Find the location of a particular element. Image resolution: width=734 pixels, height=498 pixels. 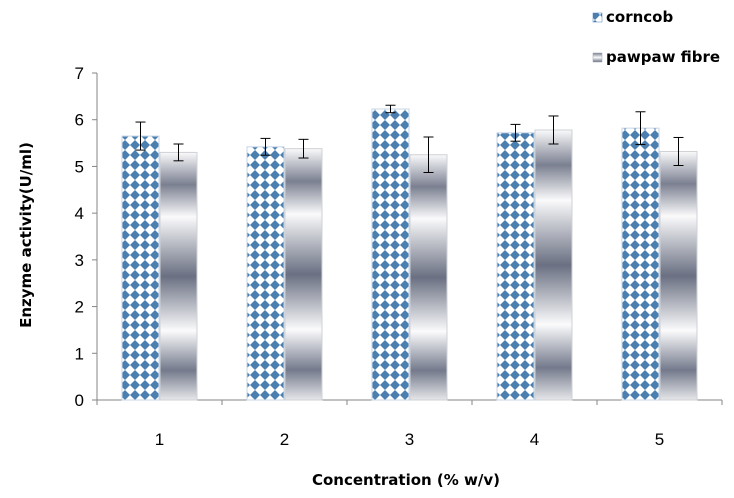

y-tick-label: 7 is located at coordinates (79, 73).